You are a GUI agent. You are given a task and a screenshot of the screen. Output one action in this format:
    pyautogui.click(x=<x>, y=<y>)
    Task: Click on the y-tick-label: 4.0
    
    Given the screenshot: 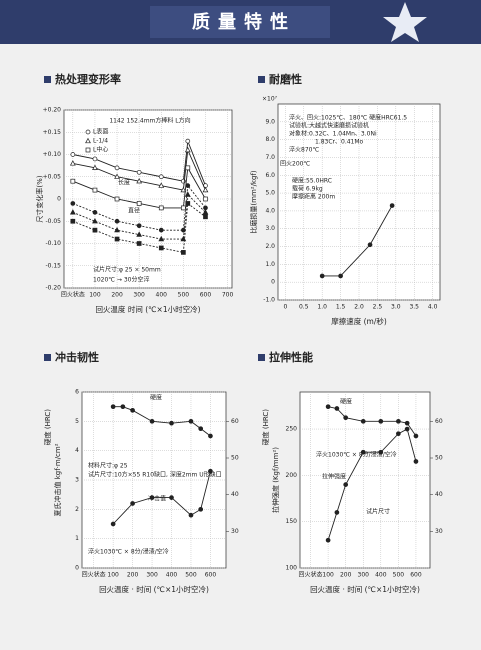 What is the action you would take?
    pyautogui.click(x=270, y=210)
    